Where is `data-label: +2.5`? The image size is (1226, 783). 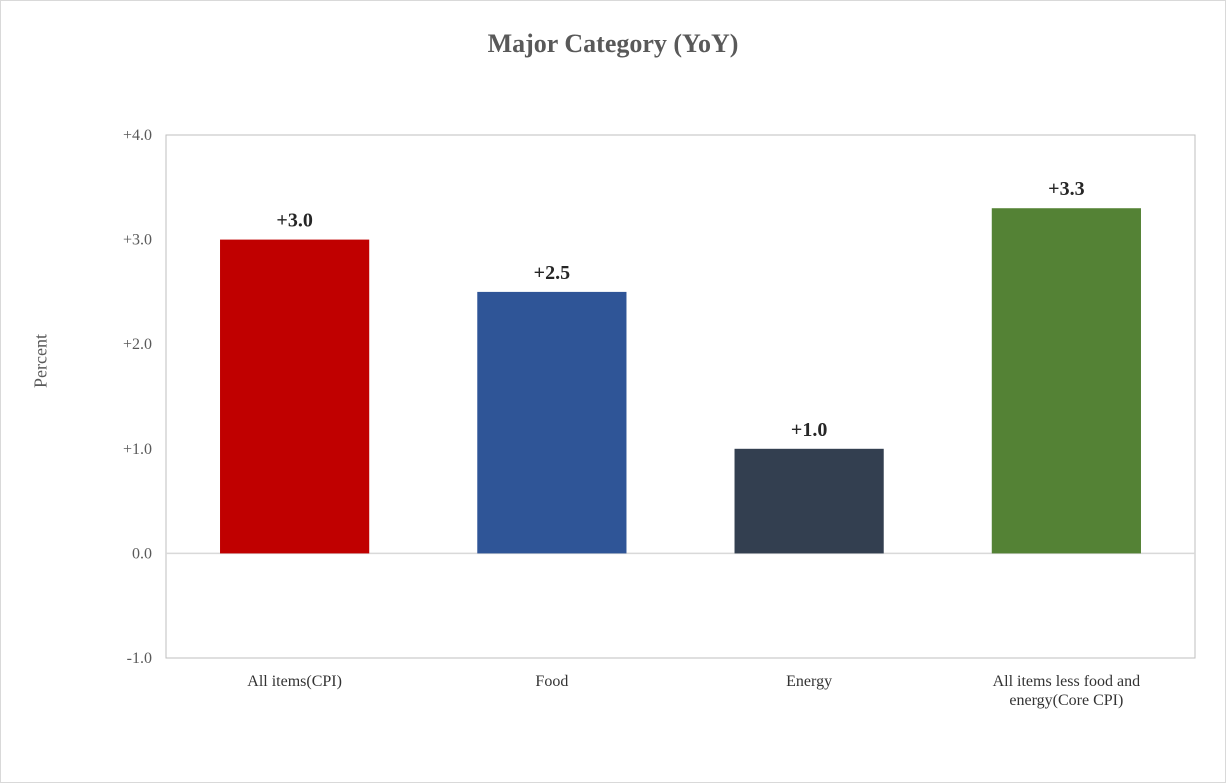
data-label: +2.5 is located at coordinates (552, 273).